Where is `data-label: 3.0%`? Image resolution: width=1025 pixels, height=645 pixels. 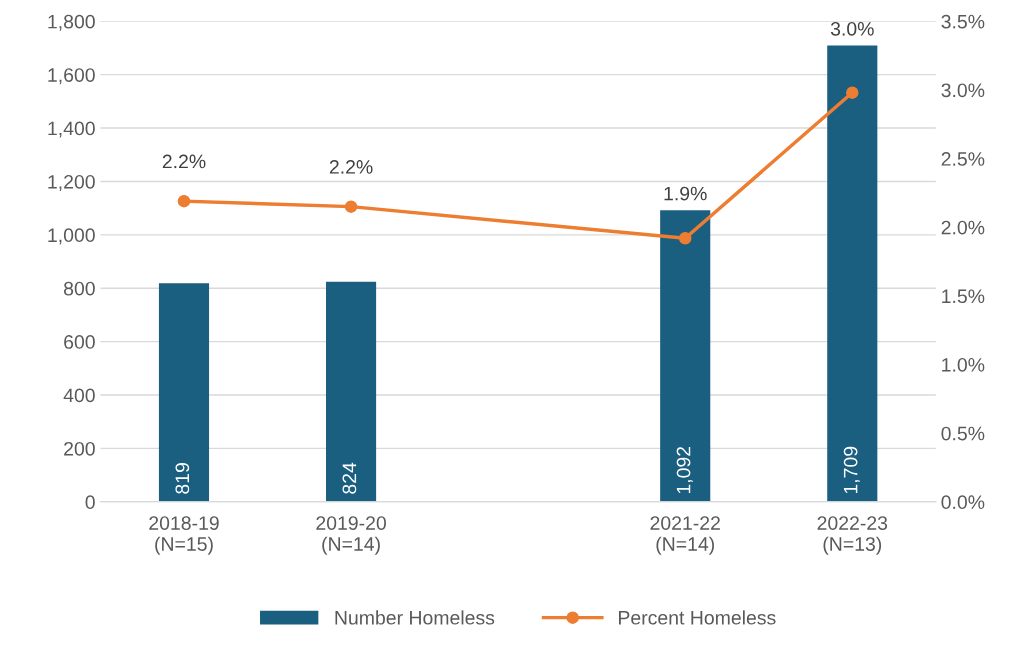
data-label: 3.0% is located at coordinates (852, 28).